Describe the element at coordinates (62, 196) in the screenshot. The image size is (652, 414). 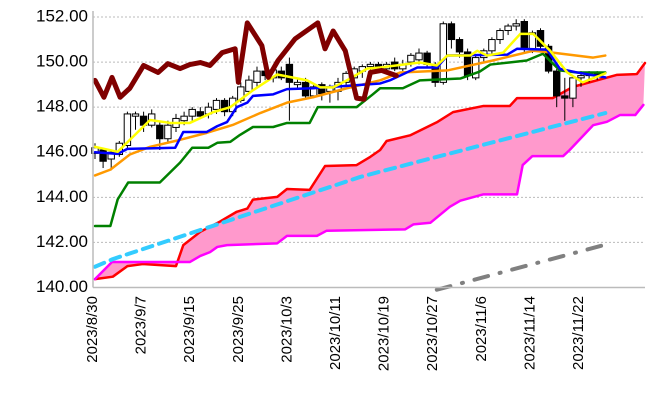
I see `y-tick-label: 144.00` at that location.